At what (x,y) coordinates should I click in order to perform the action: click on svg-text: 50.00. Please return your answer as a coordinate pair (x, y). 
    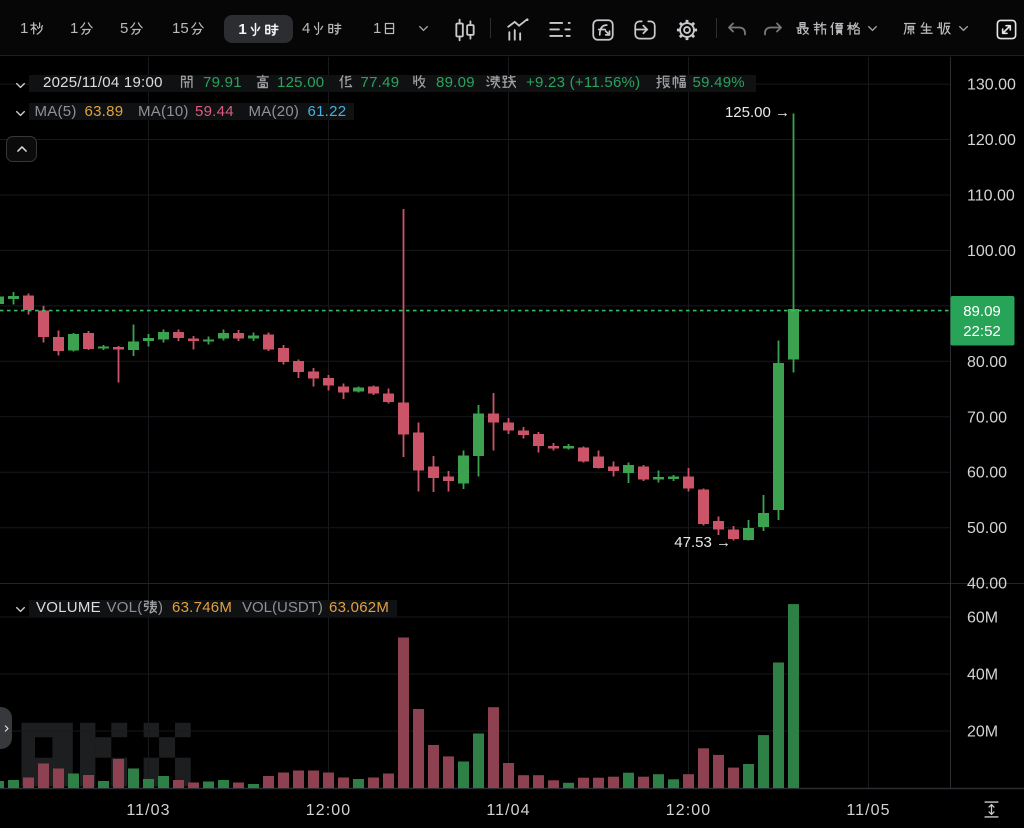
    Looking at the image, I should click on (987, 528).